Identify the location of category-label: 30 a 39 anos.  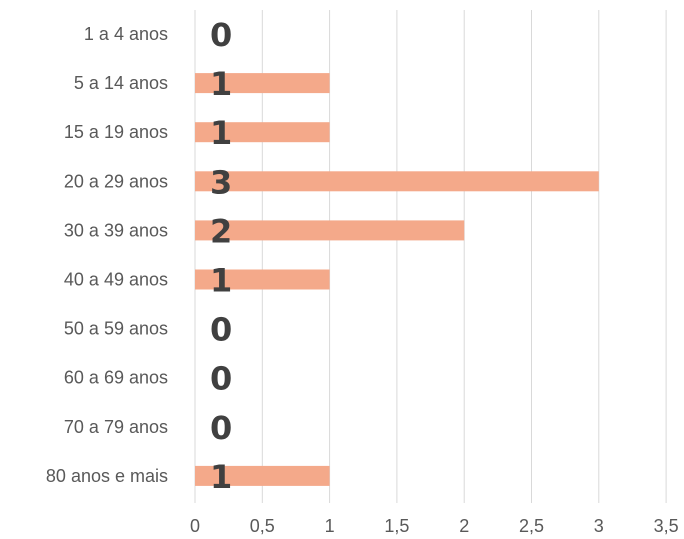
(116, 230).